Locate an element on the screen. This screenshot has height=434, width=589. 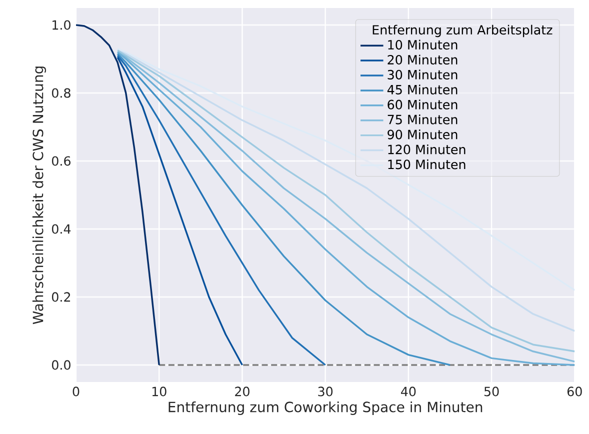
x-tick-label: 40 is located at coordinates (408, 391).